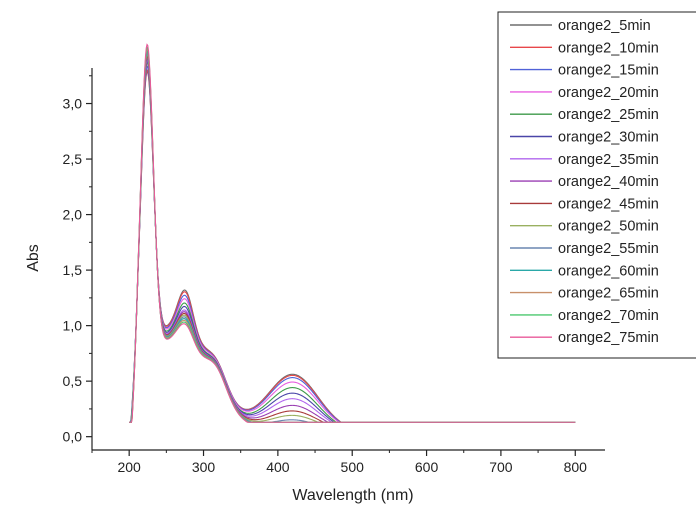  I want to click on legend-label: orange2_60min, so click(608, 271).